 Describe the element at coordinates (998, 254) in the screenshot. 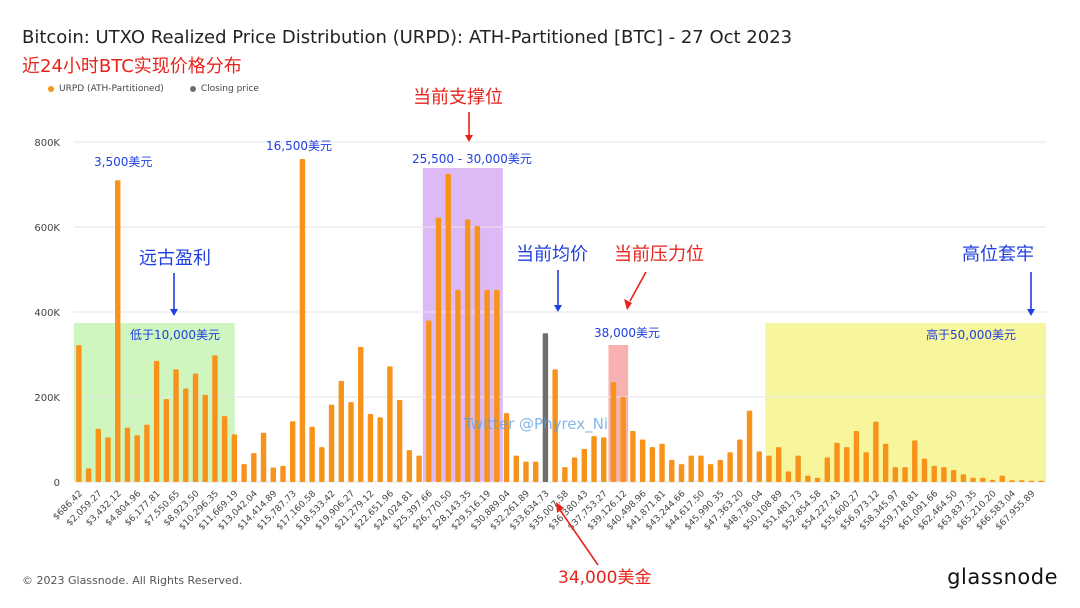

I see `annotation-trapped: 高位套牢` at that location.